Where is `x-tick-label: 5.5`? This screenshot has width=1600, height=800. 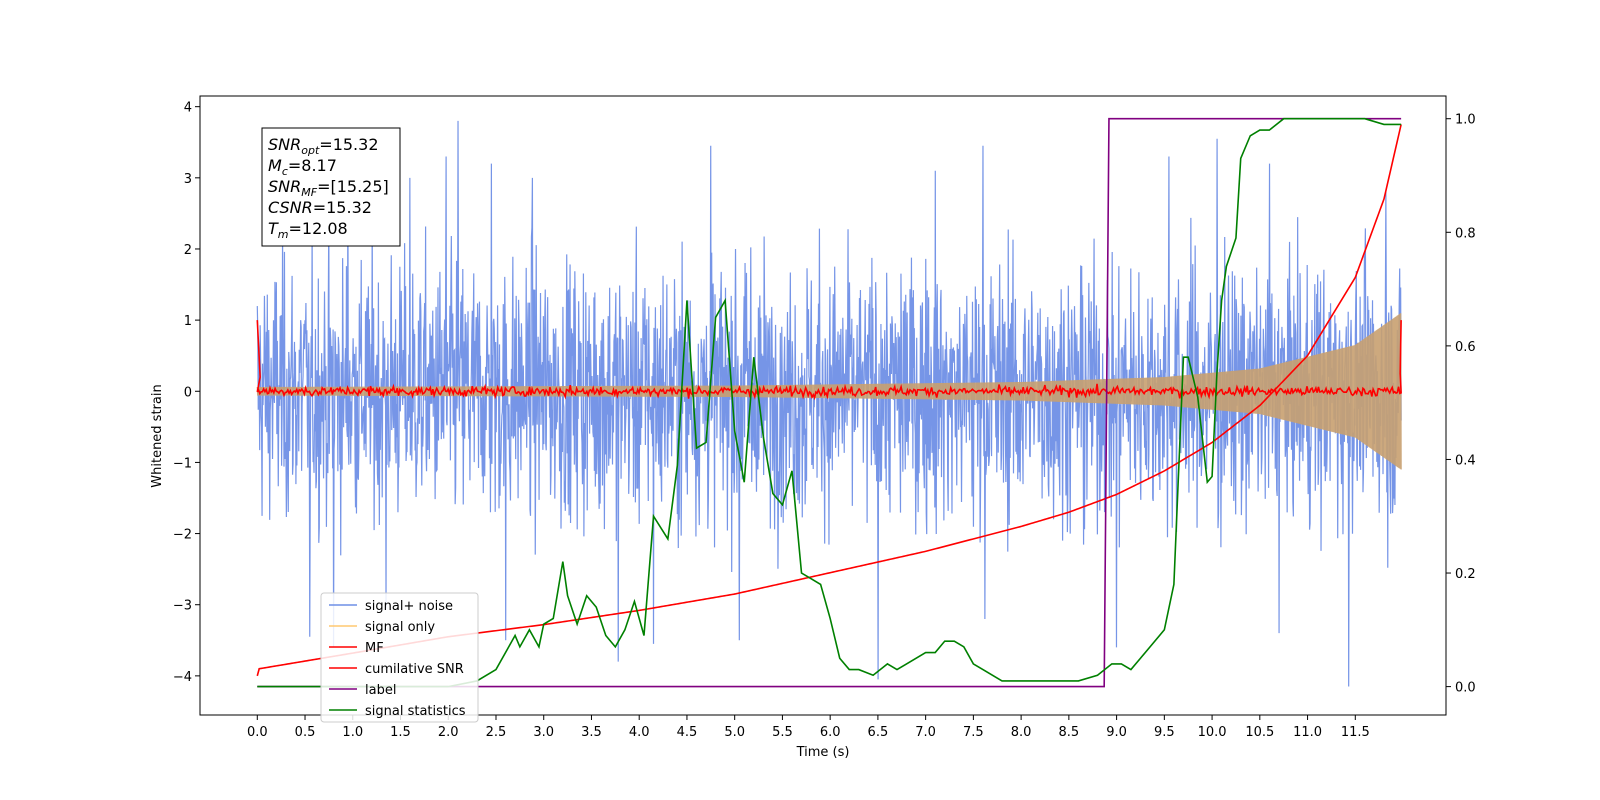 x-tick-label: 5.5 is located at coordinates (782, 732).